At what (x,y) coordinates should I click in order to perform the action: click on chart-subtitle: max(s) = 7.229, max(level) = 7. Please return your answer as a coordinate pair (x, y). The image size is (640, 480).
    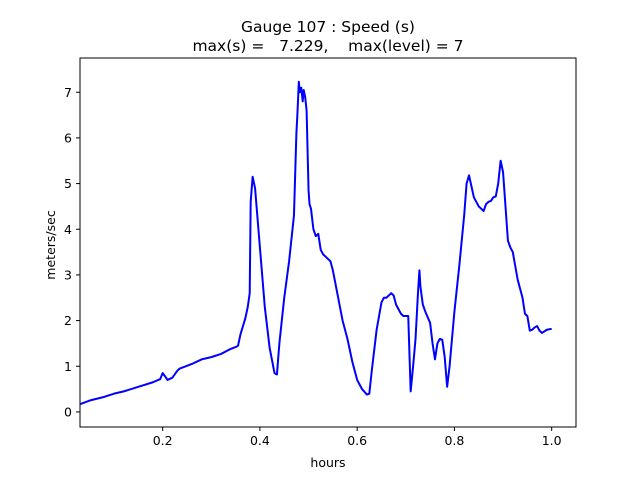
    Looking at the image, I should click on (327, 46).